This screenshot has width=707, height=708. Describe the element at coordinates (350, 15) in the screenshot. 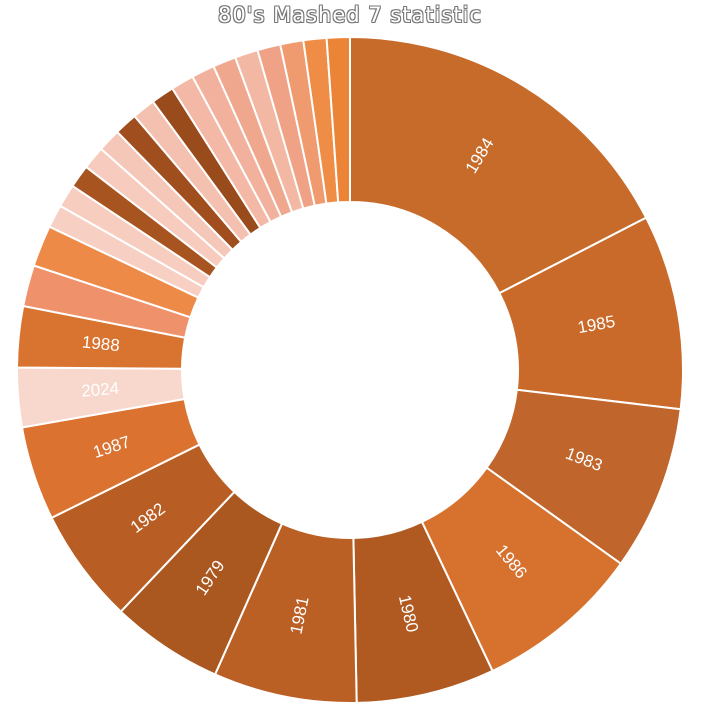

I see `chart-title: 80's Mashed 7 statistic` at that location.